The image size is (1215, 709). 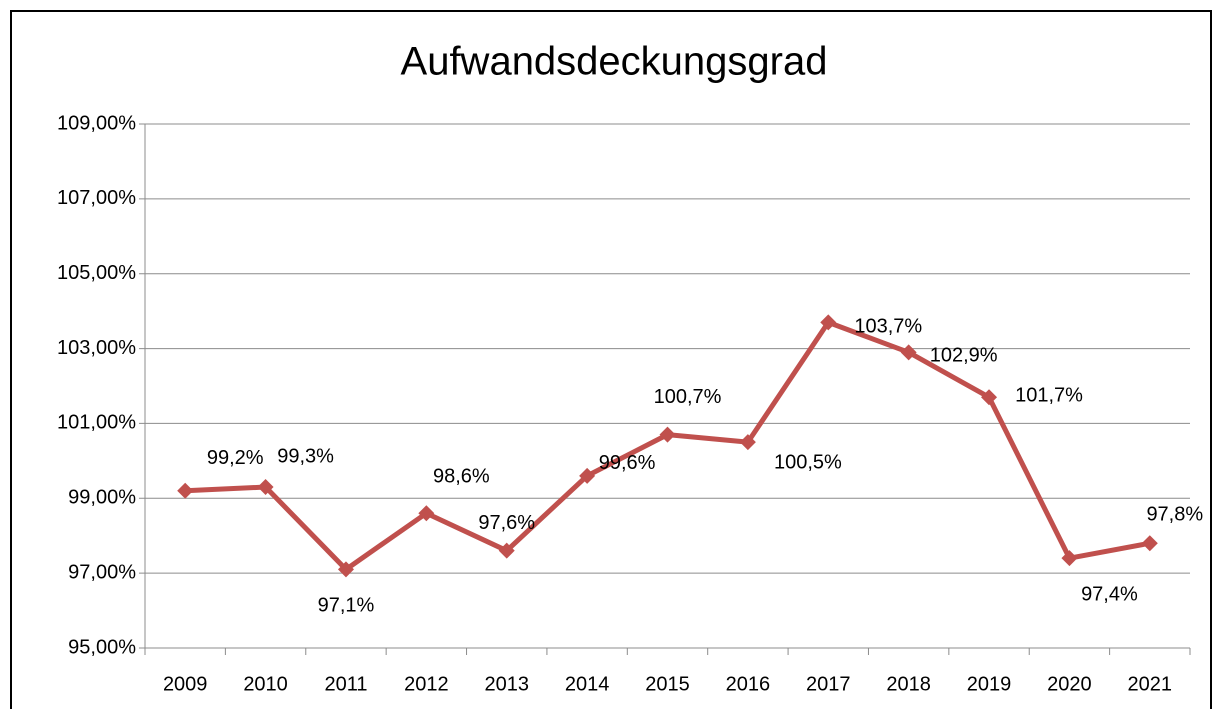 I want to click on x-tick-label: 2010, so click(x=265, y=684).